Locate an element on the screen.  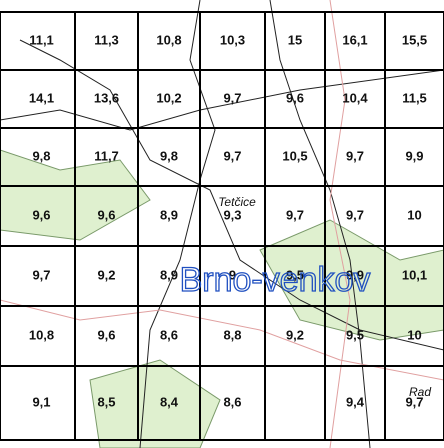
cell-value: 11,5 is located at coordinates (414, 97).